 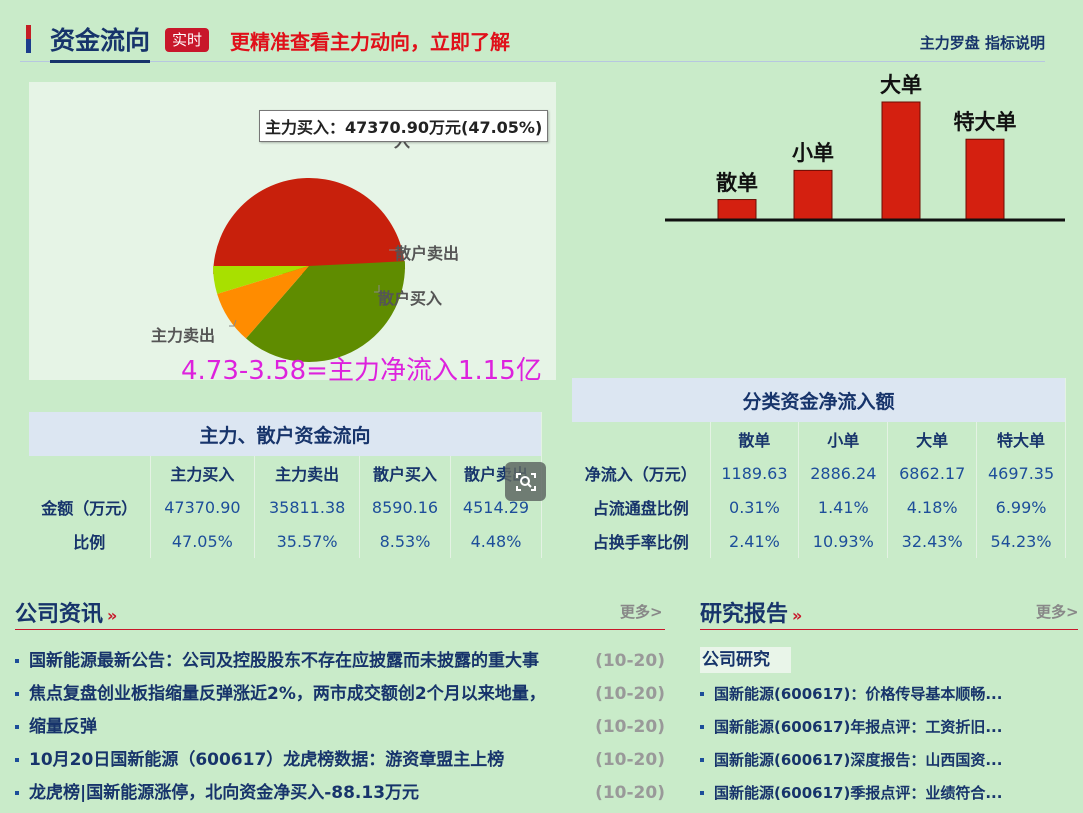 I want to click on image-search-button, so click(x=525, y=481).